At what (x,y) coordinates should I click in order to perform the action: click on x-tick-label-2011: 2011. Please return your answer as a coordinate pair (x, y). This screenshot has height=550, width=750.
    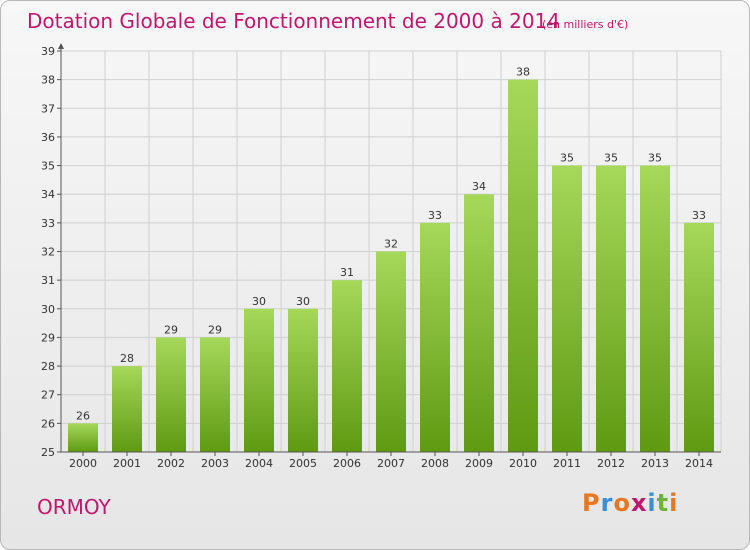
    Looking at the image, I should click on (567, 463).